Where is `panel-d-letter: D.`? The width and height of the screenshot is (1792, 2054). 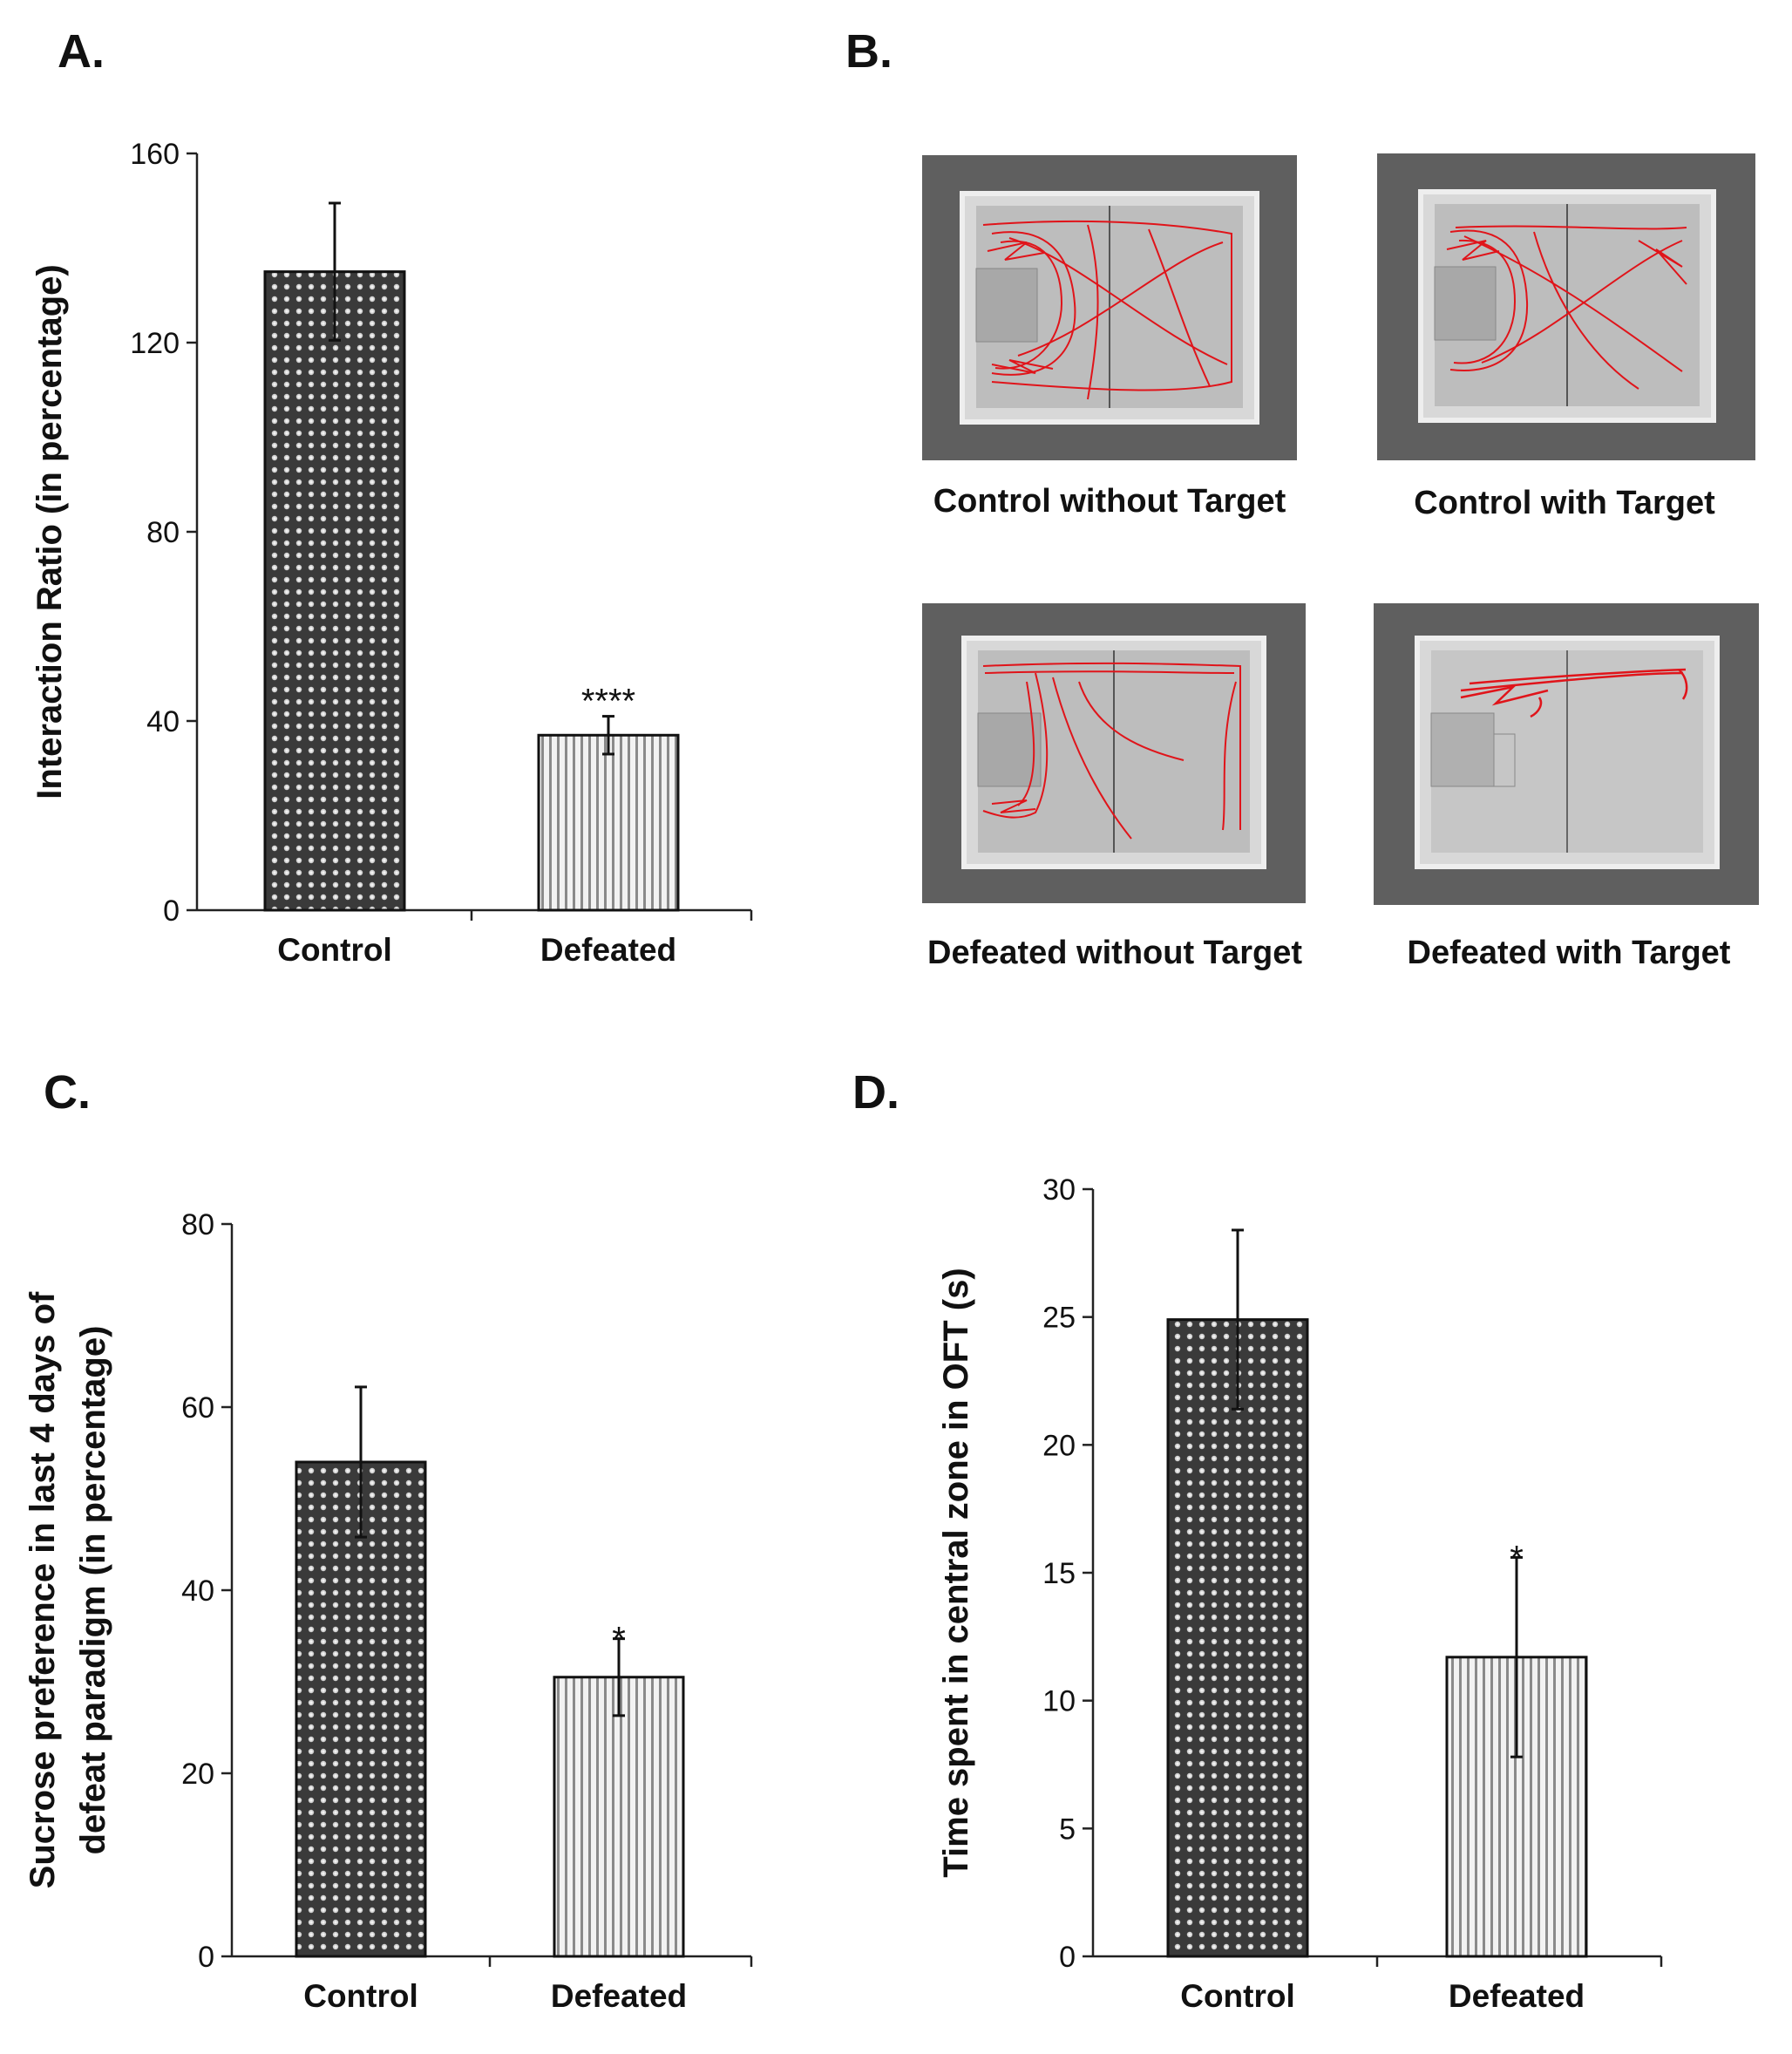 panel-d-letter: D. is located at coordinates (876, 1092).